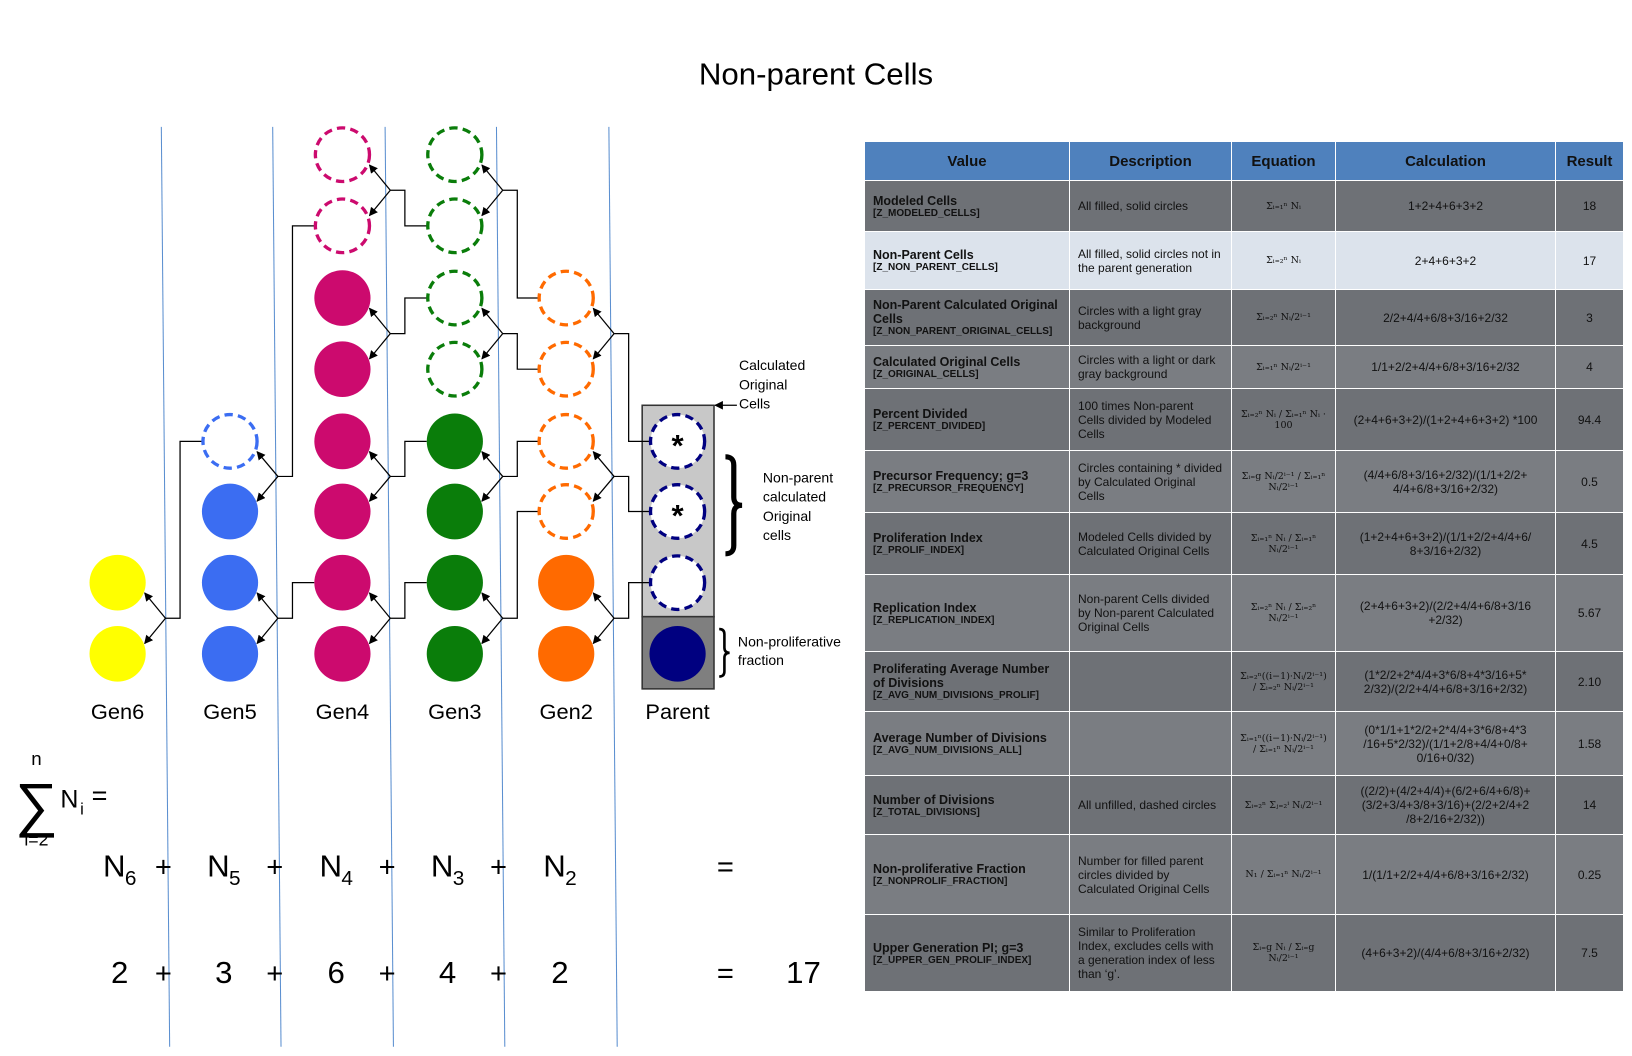  Describe the element at coordinates (1283, 206) in the screenshot. I see `equation-cell: Σᵢ₌₁ⁿ Nᵢ` at that location.